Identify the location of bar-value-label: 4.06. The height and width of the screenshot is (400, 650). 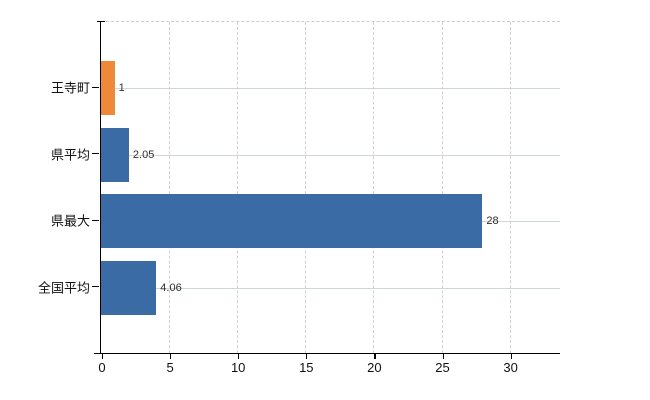
(171, 287).